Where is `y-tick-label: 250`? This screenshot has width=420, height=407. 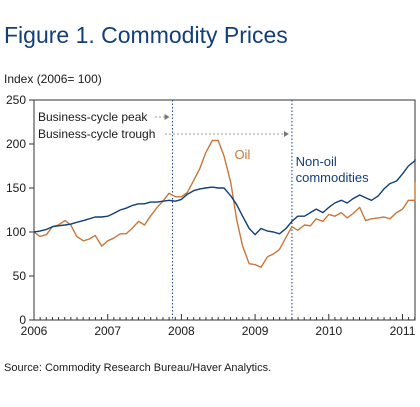
y-tick-label: 250 is located at coordinates (16, 100).